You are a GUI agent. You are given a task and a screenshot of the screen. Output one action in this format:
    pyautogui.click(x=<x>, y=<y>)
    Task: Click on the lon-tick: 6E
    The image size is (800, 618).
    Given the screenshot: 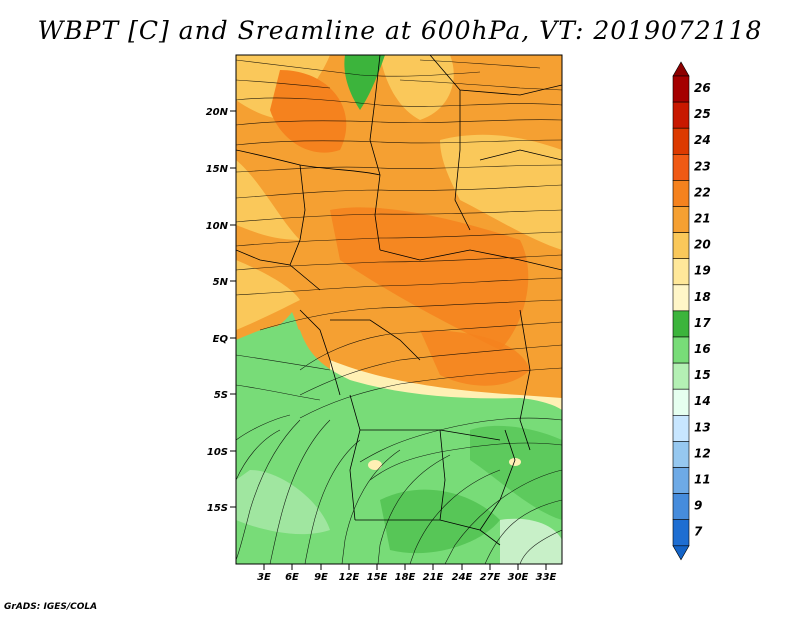 What is the action you would take?
    pyautogui.click(x=292, y=573)
    